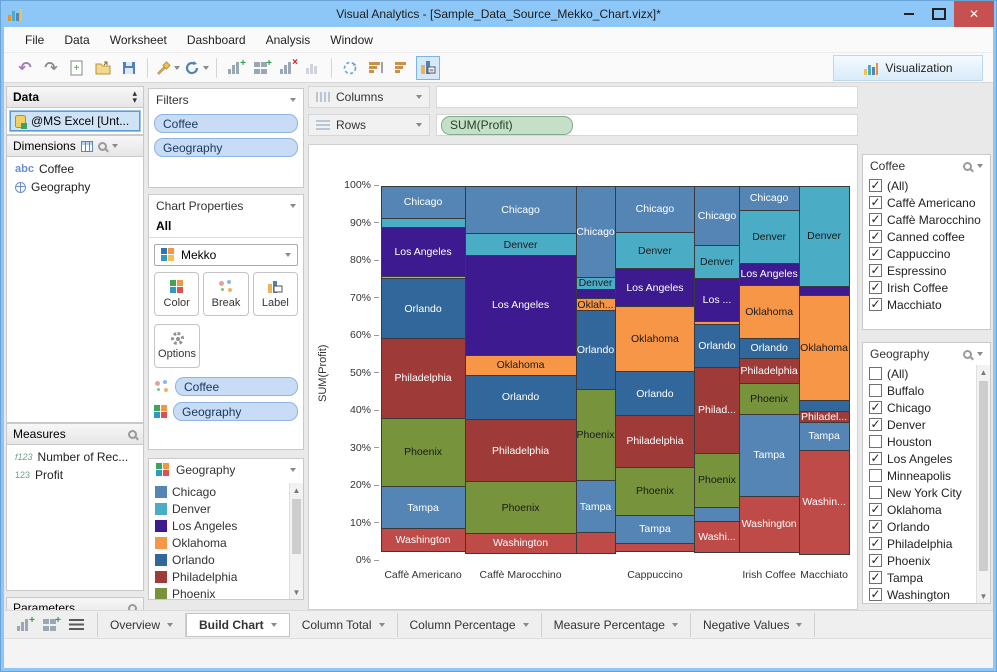  Describe the element at coordinates (926, 354) in the screenshot. I see `geography-filter-header: Geography` at that location.